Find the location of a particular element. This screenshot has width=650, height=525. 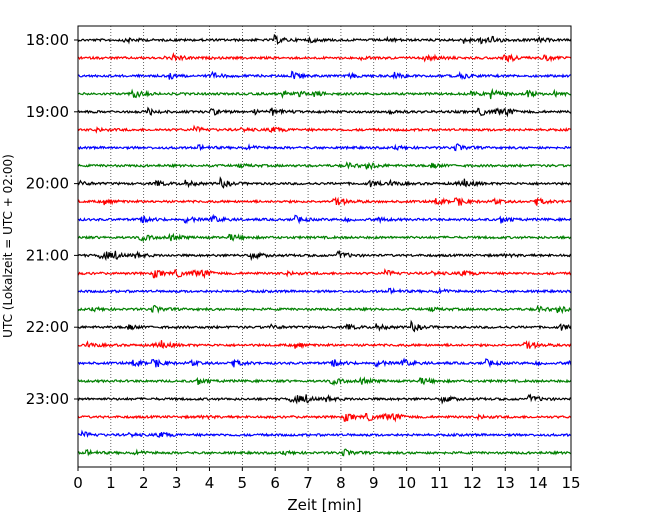

x-tick-label: 1 is located at coordinates (111, 483).